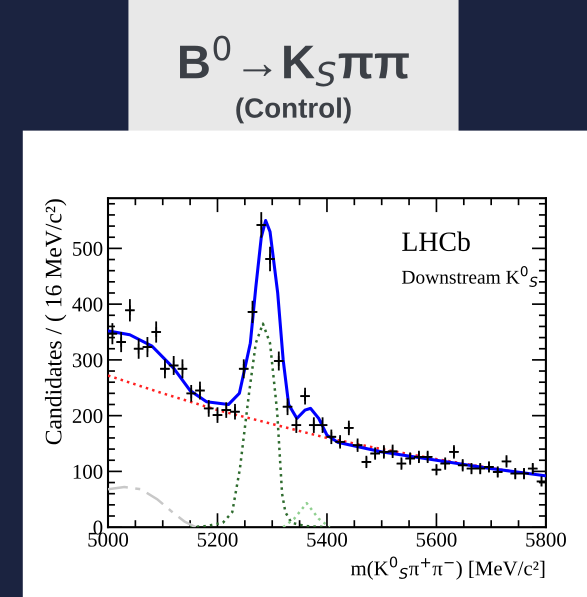 The image size is (587, 597). Describe the element at coordinates (447, 568) in the screenshot. I see `x-axis-title: m(K$^{0}$$_{S}$π$^{+}$π$^{−}$) [MeV/c²]` at that location.